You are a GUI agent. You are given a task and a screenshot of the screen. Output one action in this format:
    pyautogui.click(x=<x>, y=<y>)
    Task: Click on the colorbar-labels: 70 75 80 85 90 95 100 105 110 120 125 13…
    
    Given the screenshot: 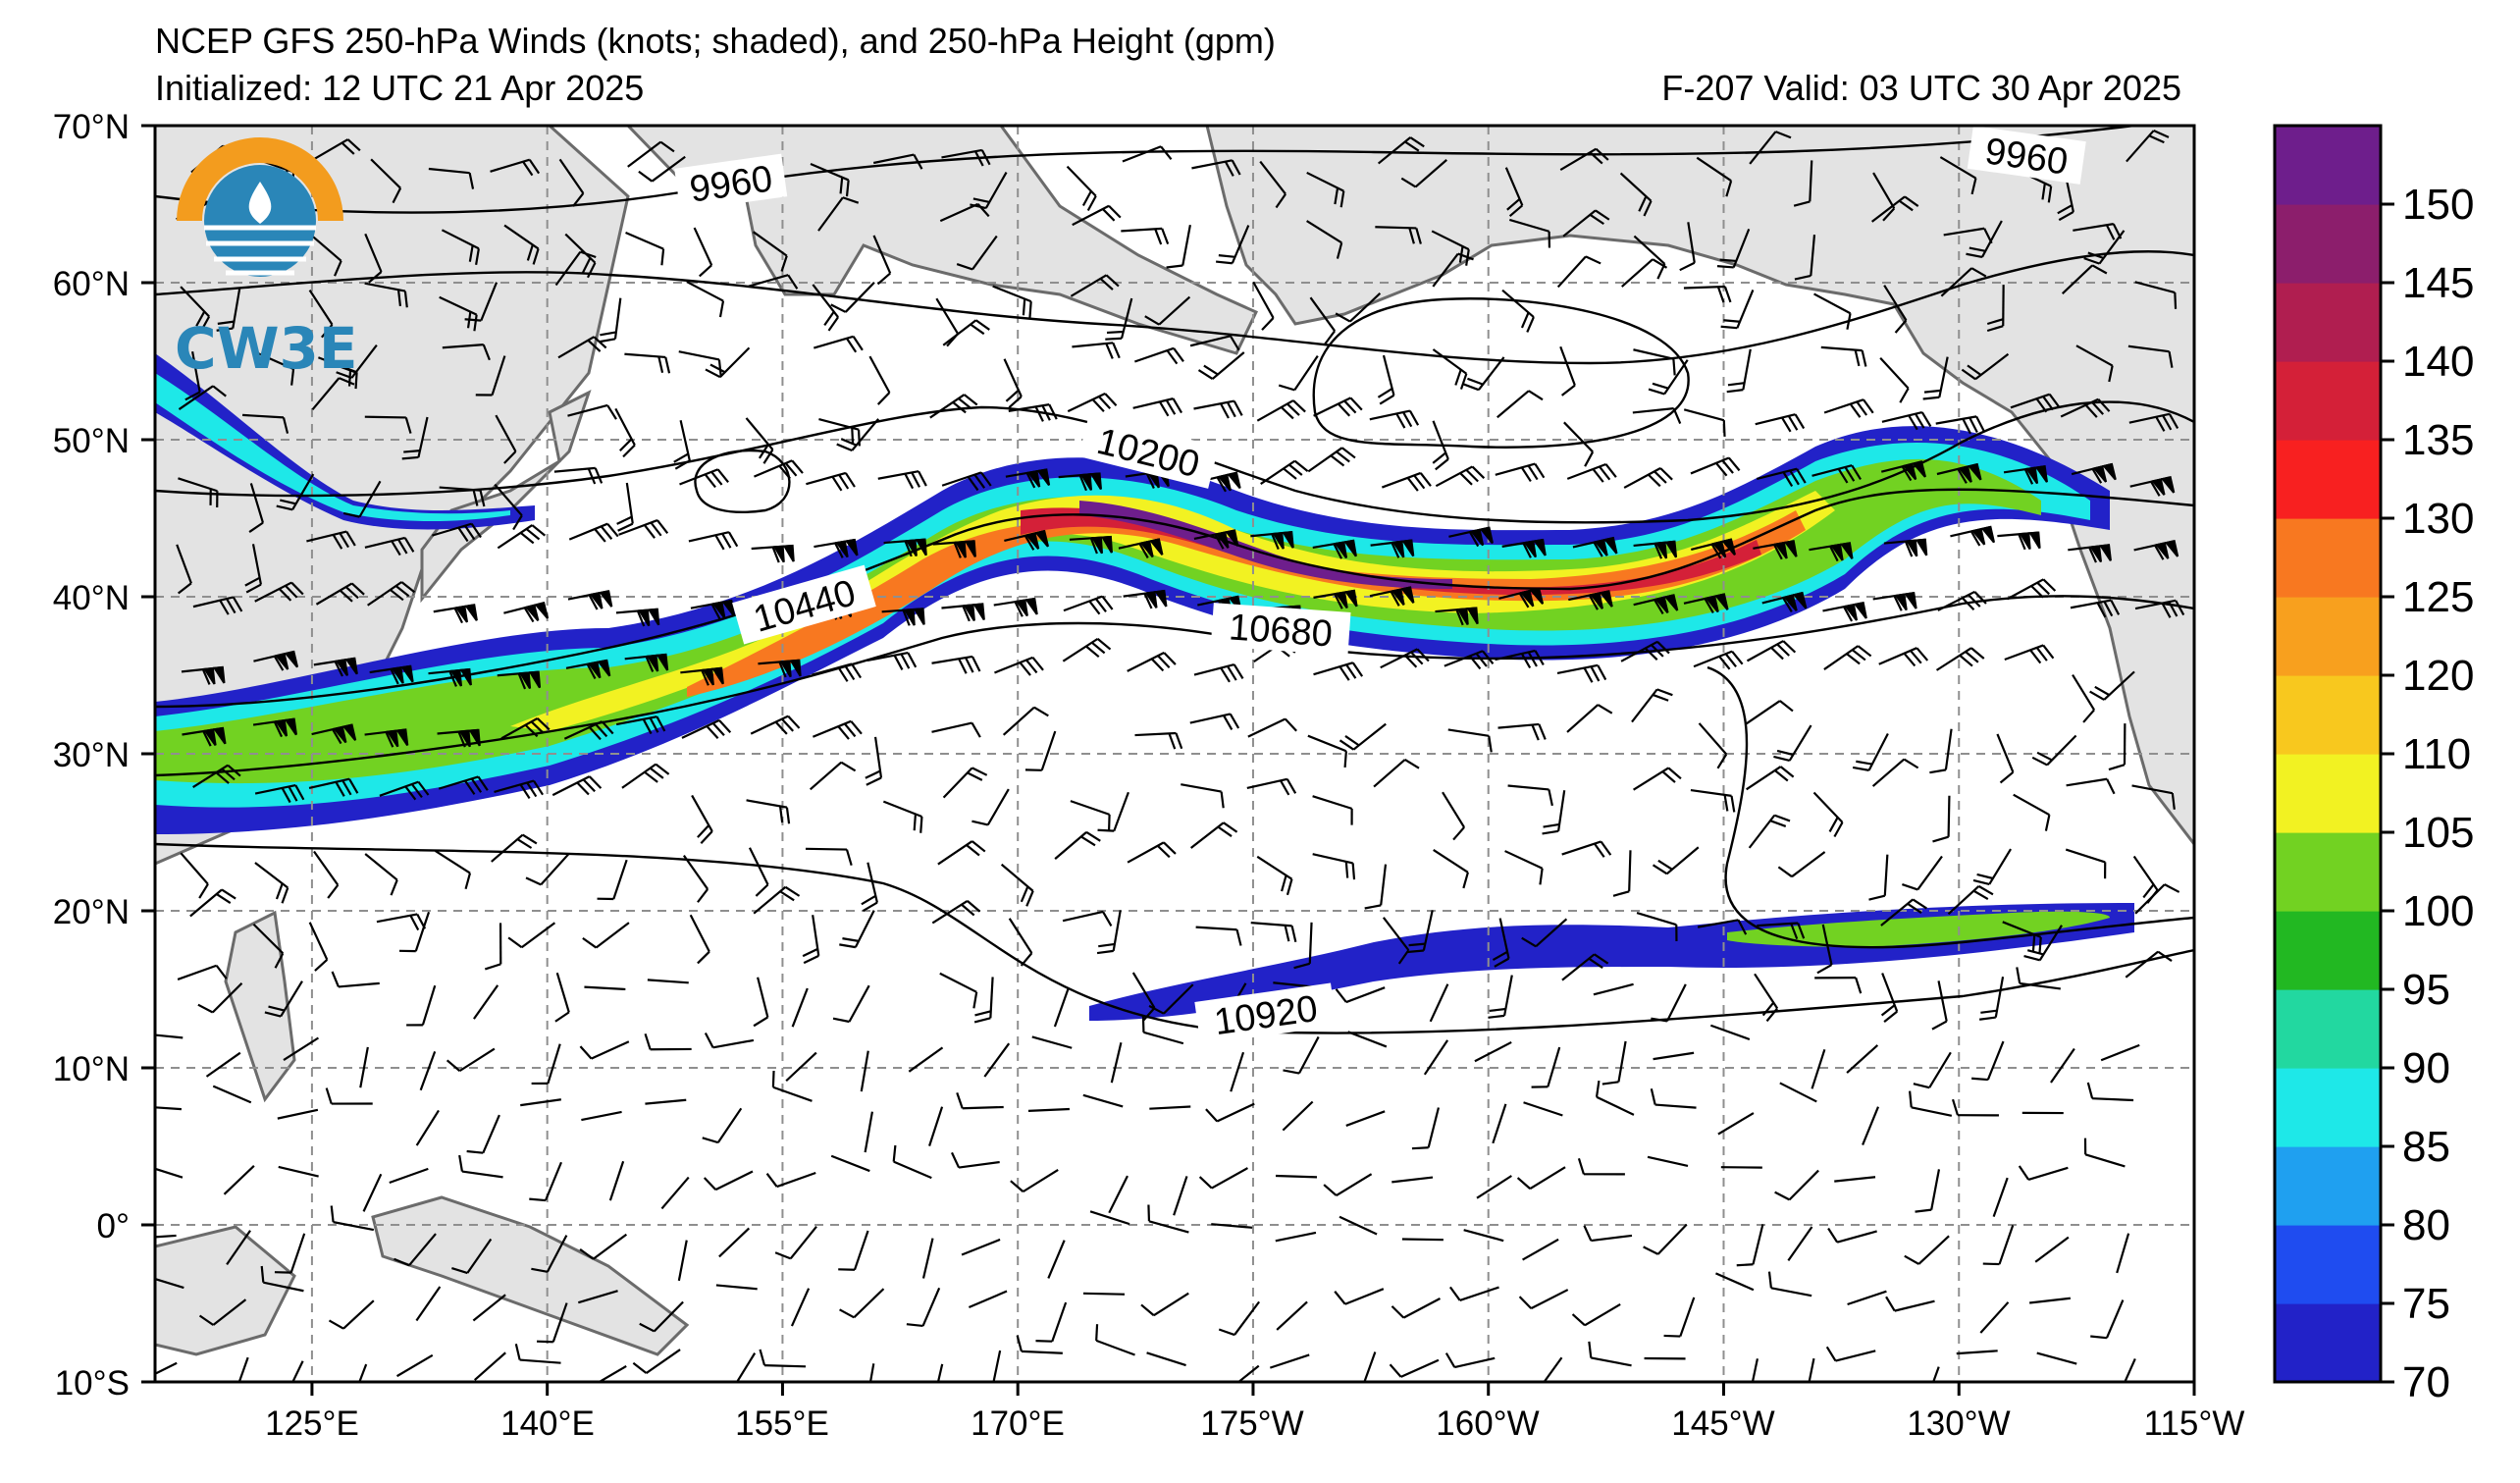 What is the action you would take?
    pyautogui.click(x=2438, y=793)
    